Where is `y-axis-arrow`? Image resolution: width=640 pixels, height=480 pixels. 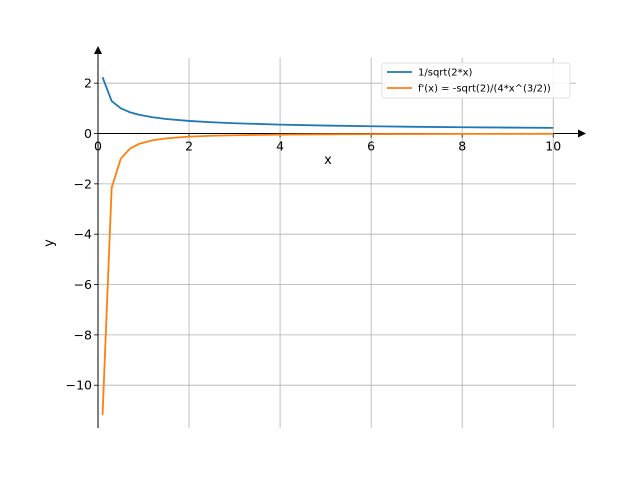
y-axis-arrow is located at coordinates (98, 50).